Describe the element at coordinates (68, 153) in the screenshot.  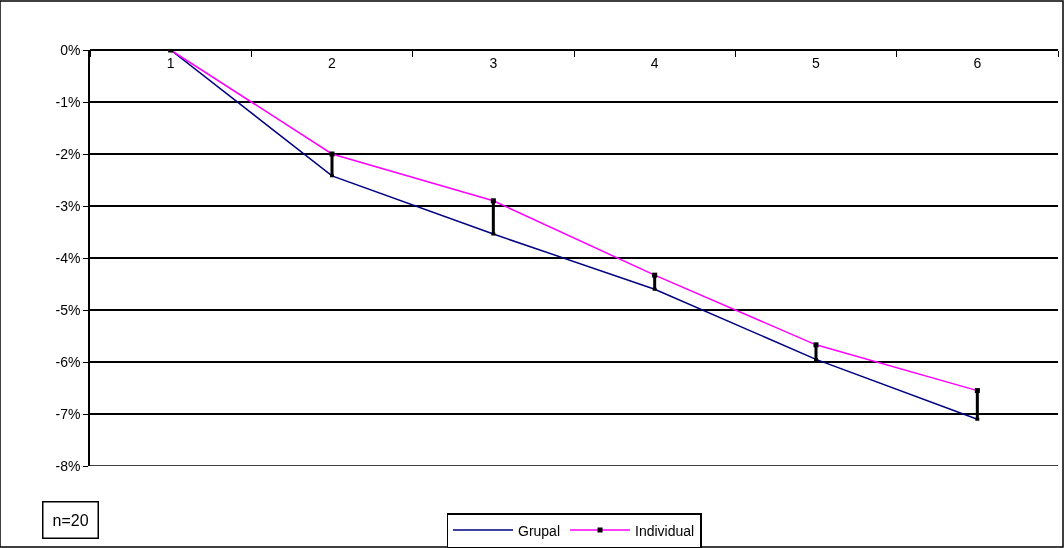
I see `y-tick-label: -2%` at that location.